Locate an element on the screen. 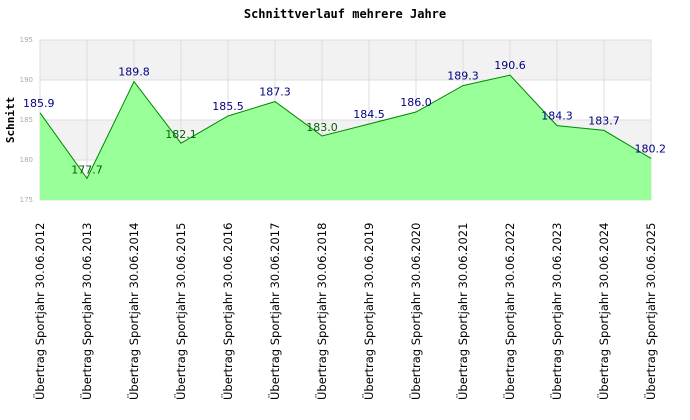  x-tick-label: Übertrag Sportjahr 30.06.2021 is located at coordinates (462, 311).